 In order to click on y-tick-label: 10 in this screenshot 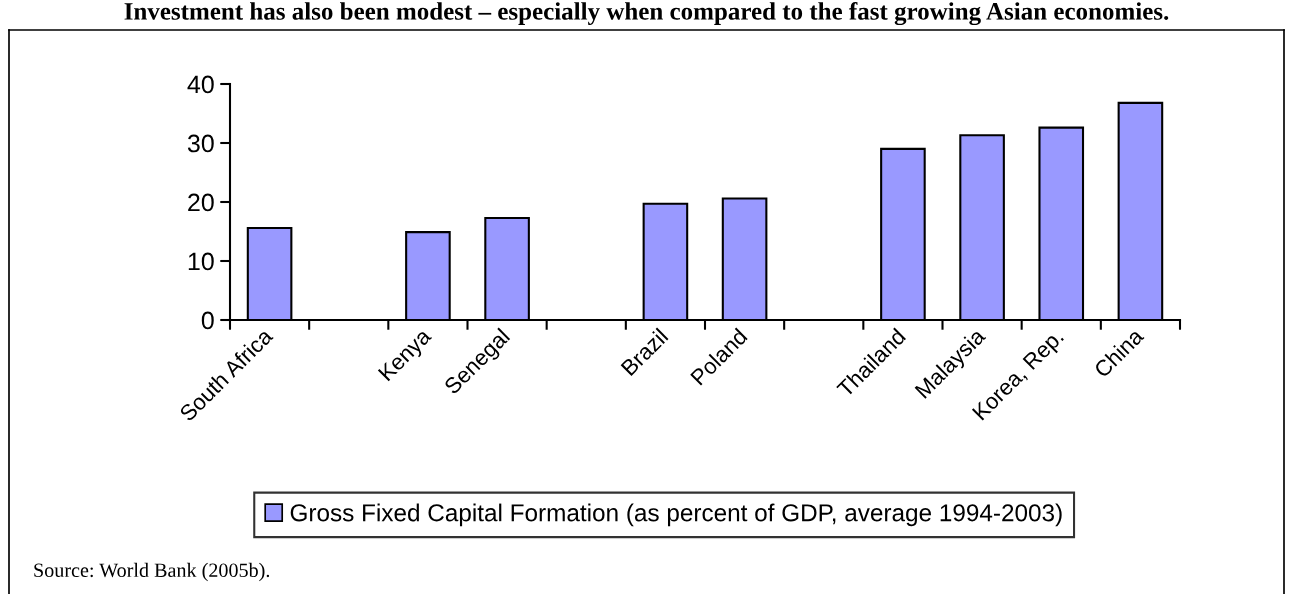, I will do `click(201, 261)`.